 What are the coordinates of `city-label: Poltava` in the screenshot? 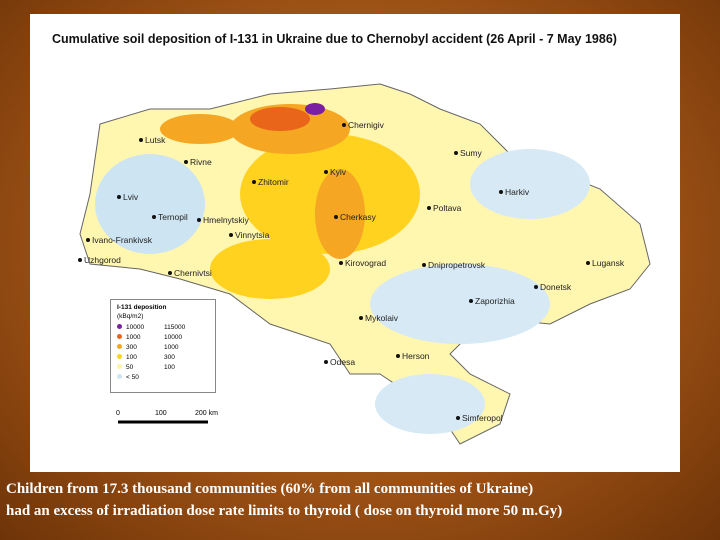 It's located at (447, 208).